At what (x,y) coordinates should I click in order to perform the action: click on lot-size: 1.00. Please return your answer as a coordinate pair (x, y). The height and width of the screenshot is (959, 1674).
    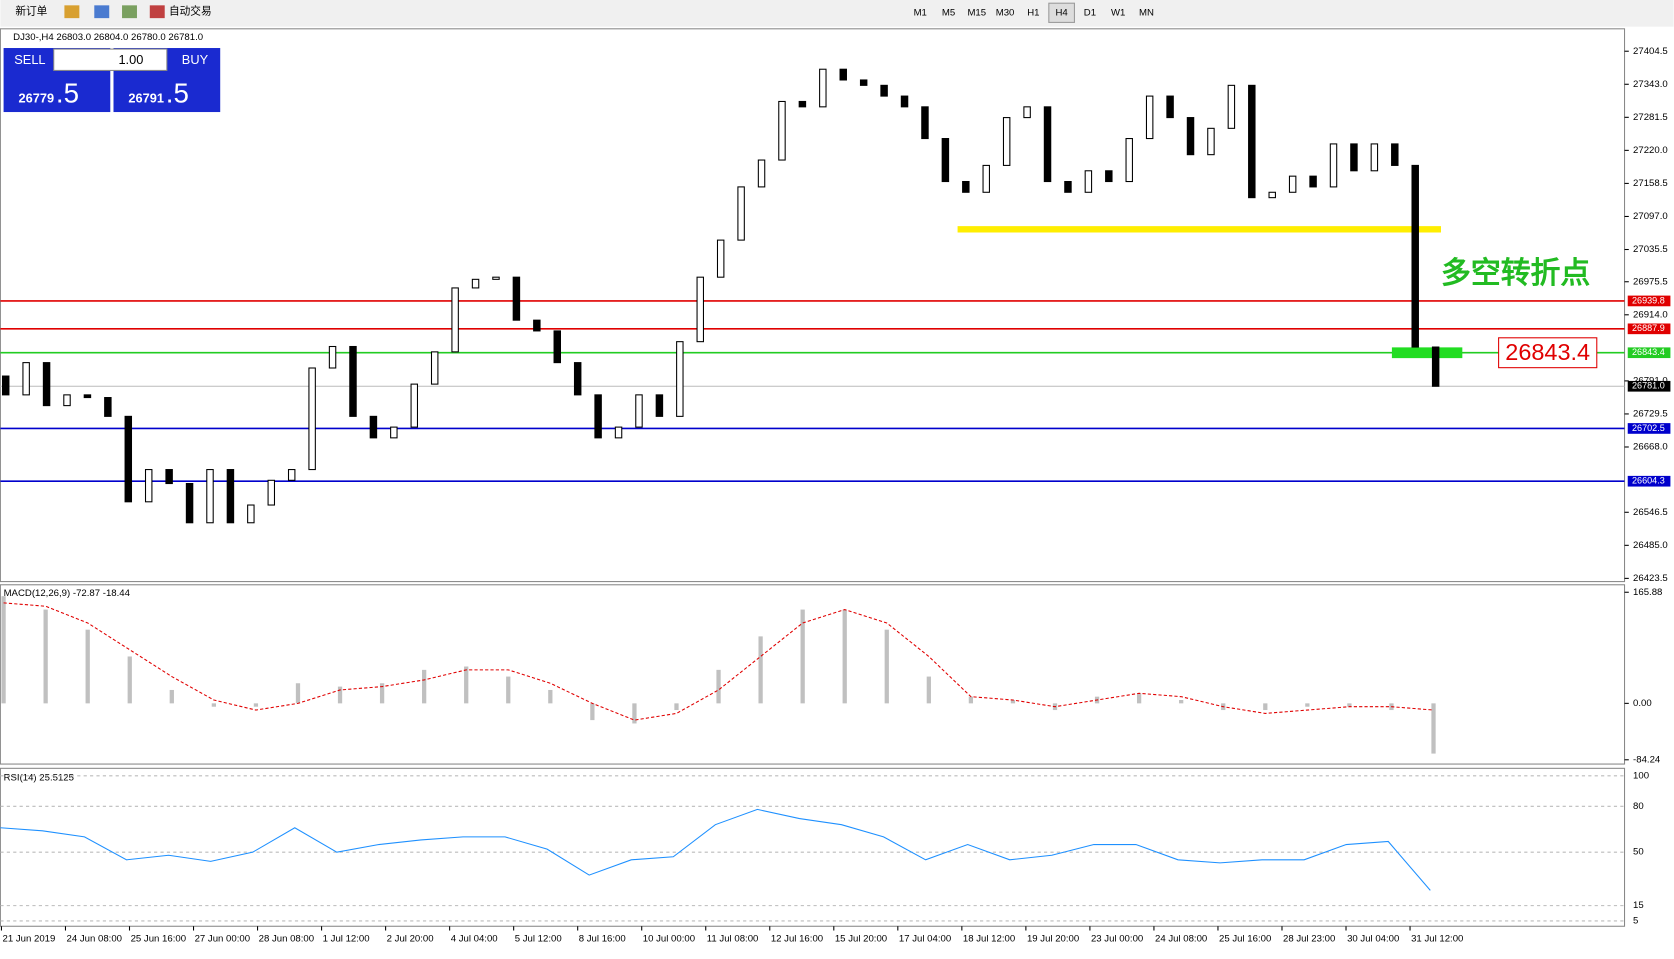
    Looking at the image, I should click on (130, 59).